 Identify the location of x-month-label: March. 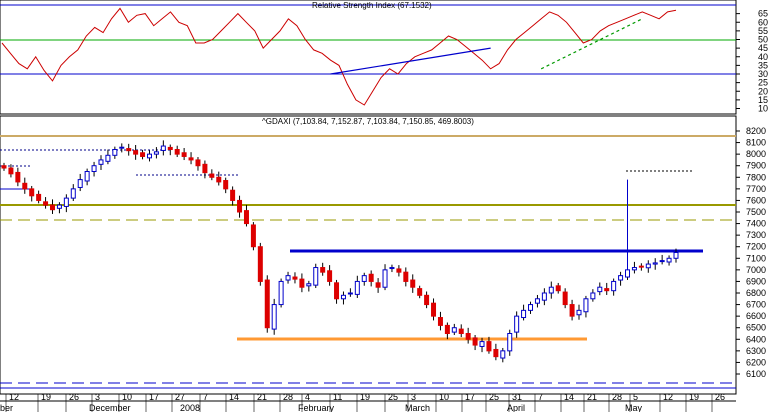
(417, 407).